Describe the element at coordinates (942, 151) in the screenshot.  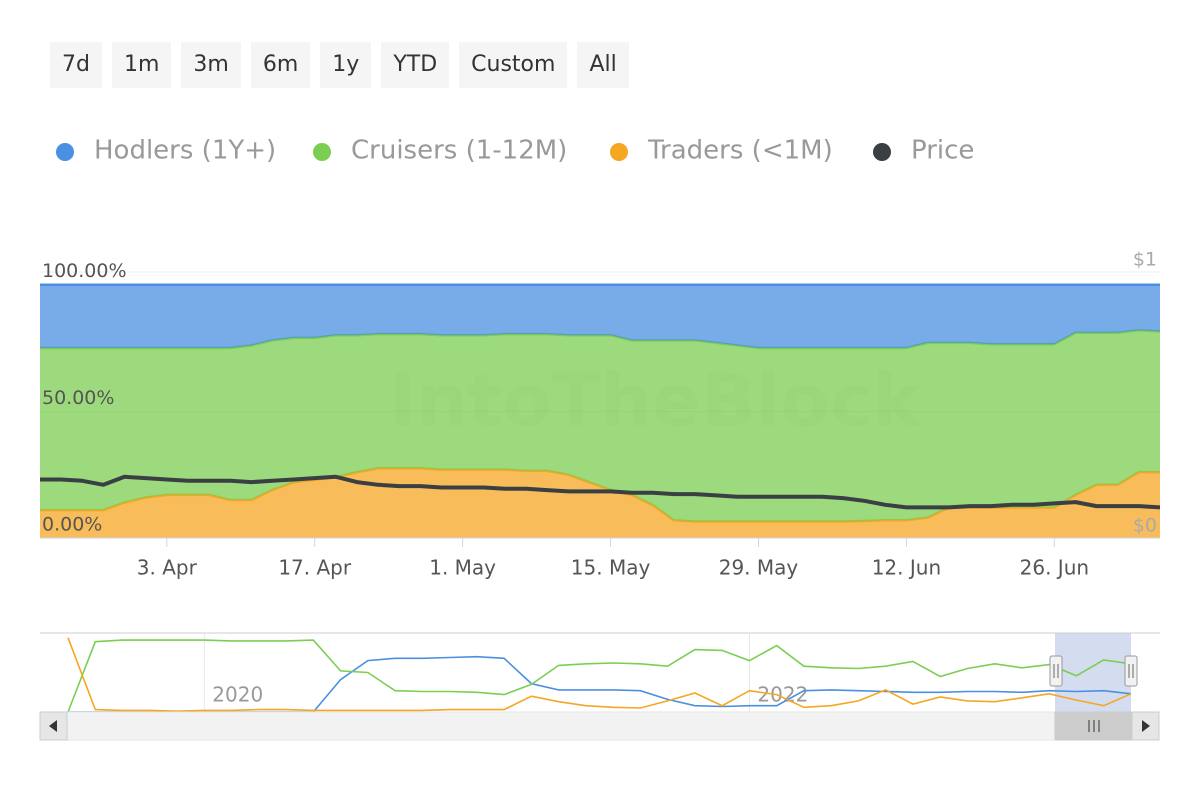
I see `legend-label: Price` at that location.